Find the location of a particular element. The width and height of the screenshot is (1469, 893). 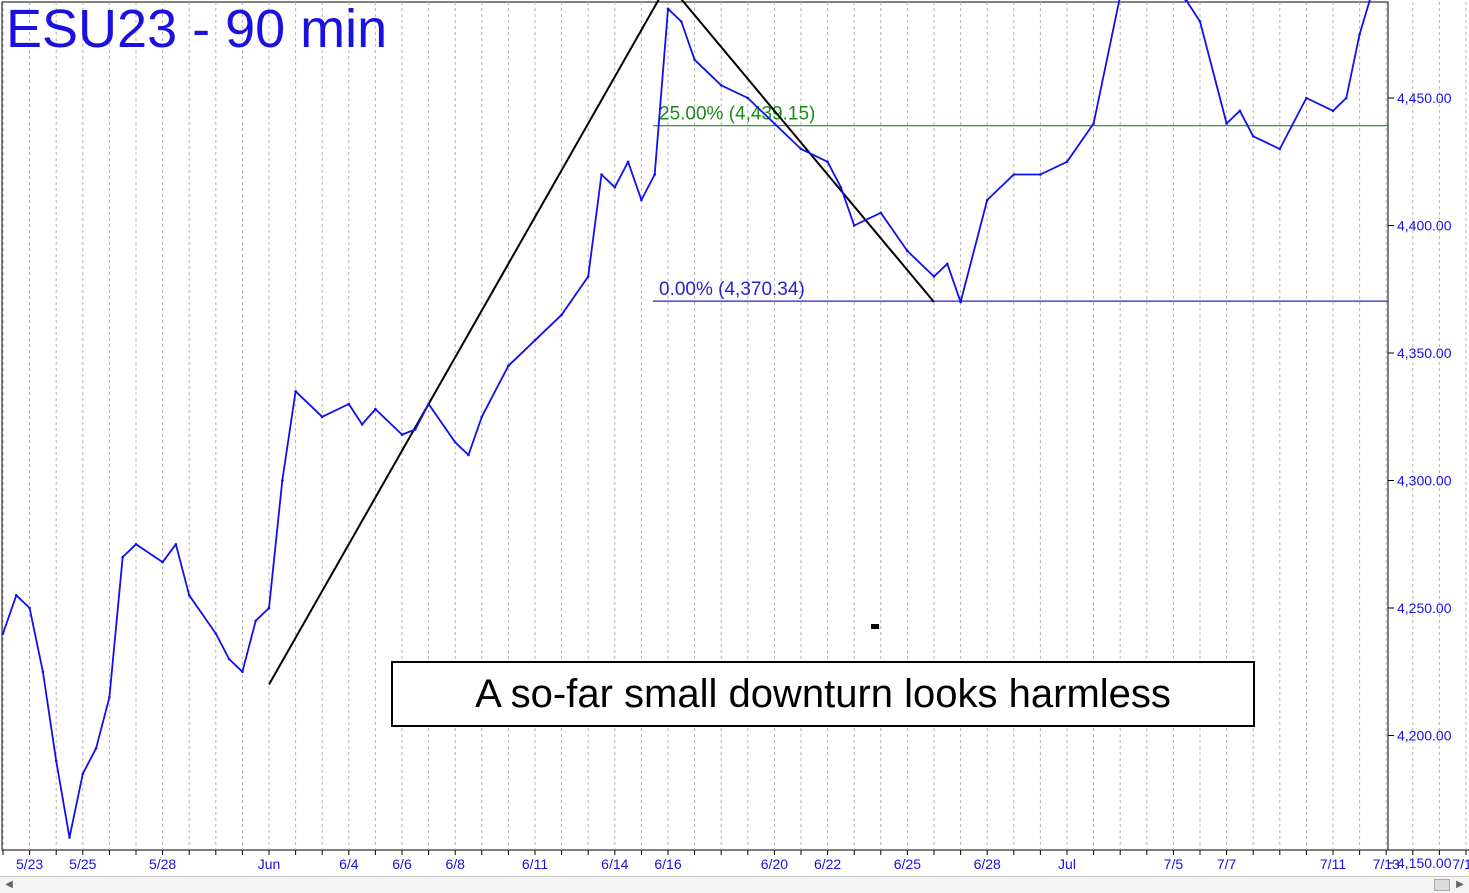

y-tick-label: 4,250.00 is located at coordinates (1424, 608).